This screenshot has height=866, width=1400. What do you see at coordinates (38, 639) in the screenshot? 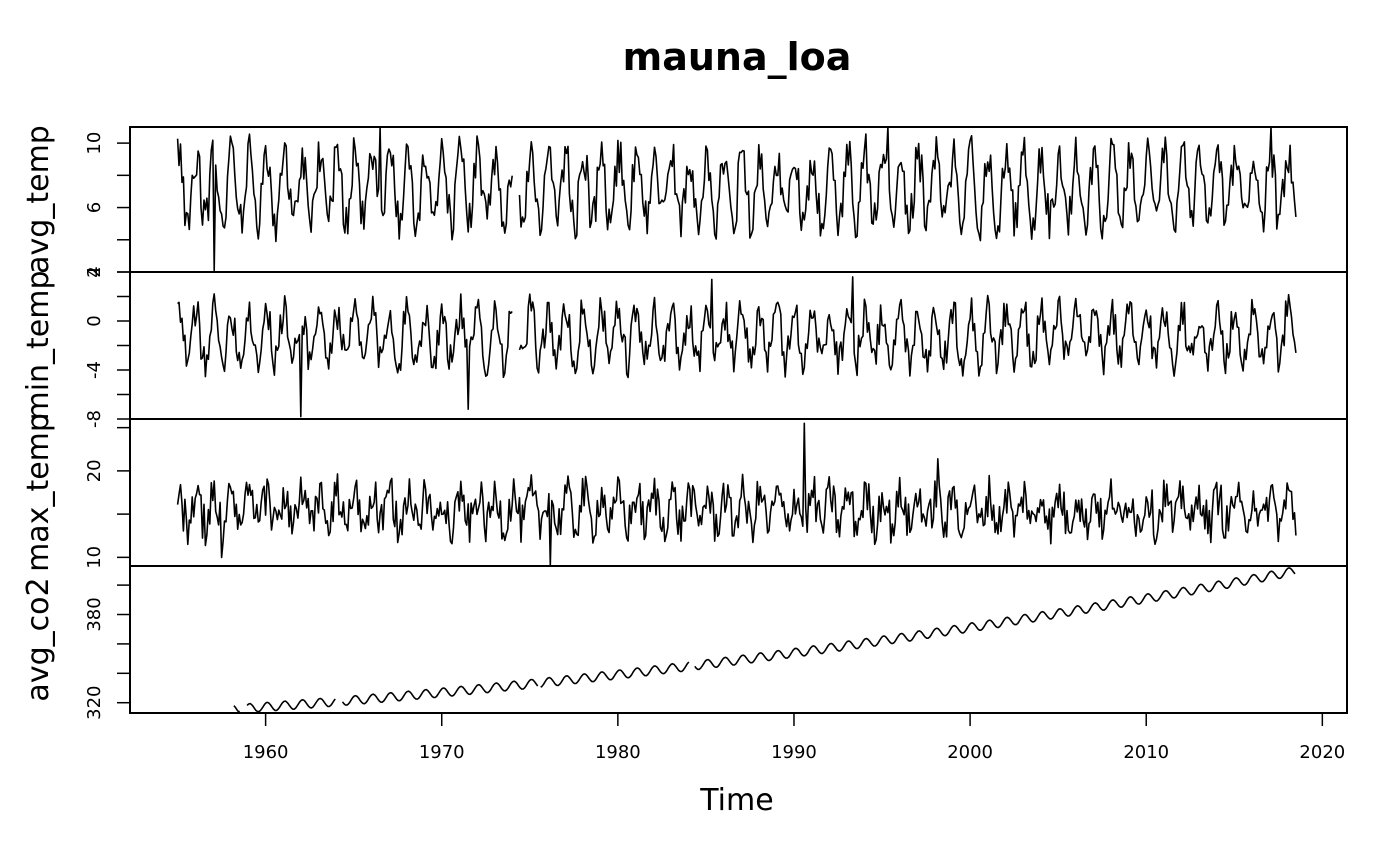
I see `panel-ylabel: avg_co2` at bounding box center [38, 639].